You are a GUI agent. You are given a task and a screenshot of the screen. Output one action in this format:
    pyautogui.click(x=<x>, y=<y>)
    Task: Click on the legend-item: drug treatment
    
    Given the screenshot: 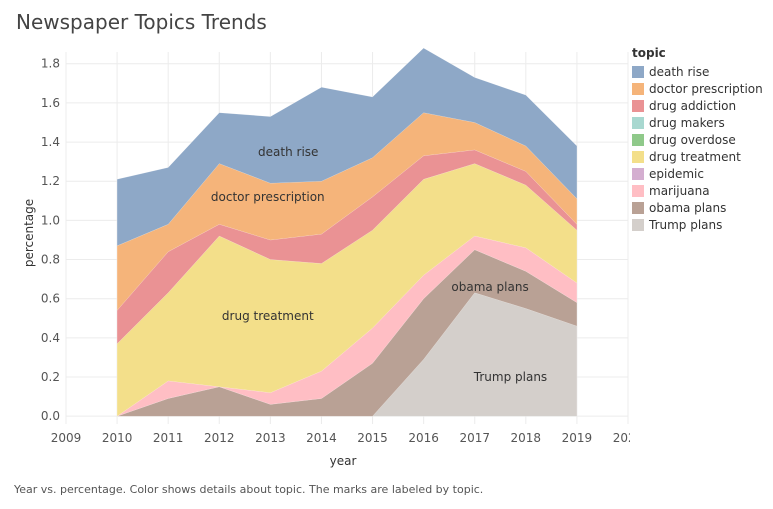 What is the action you would take?
    pyautogui.click(x=697, y=156)
    